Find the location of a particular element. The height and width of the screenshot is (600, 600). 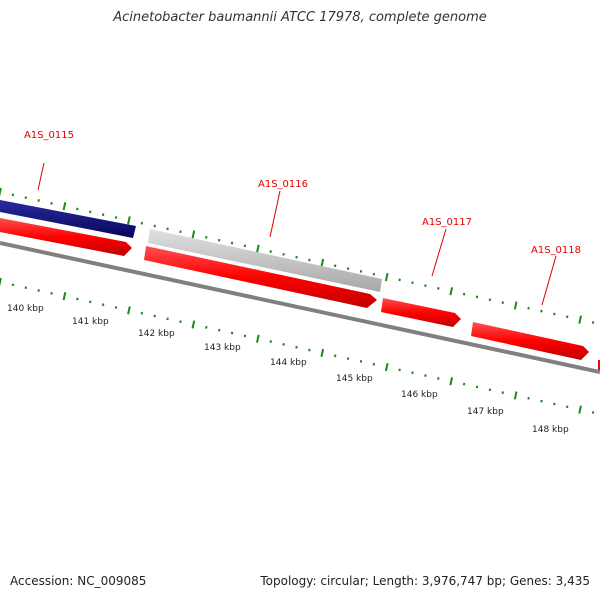

accession-text: Accession: NC_009085 is located at coordinates (78, 581).